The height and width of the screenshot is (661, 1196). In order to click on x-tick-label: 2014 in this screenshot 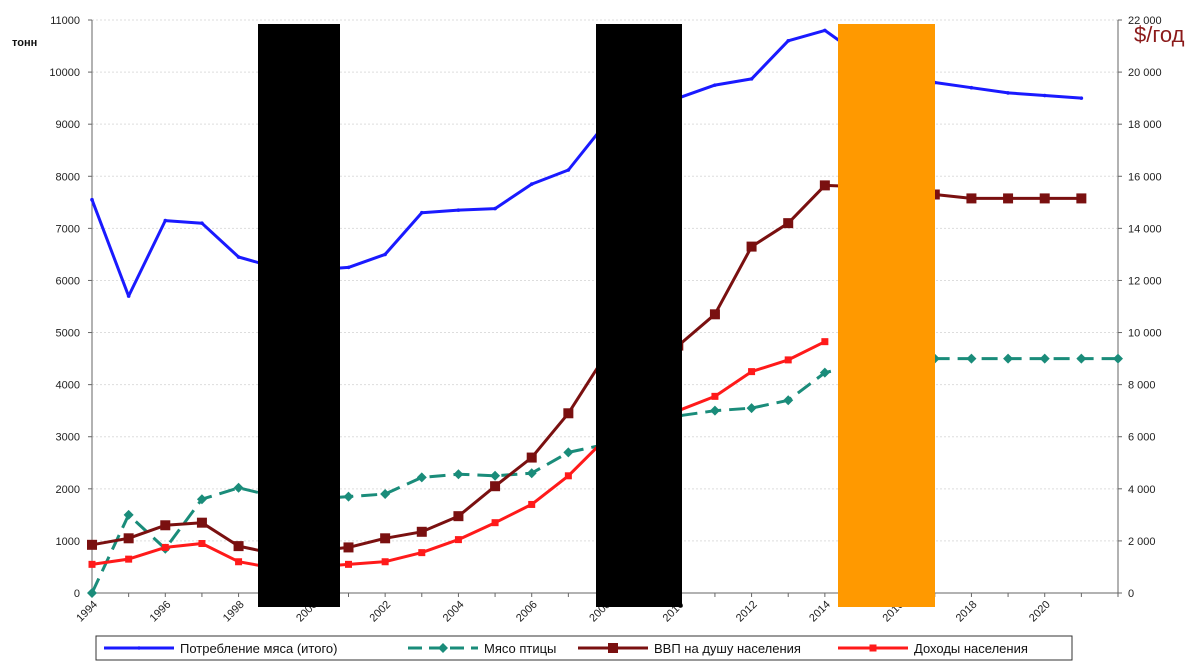, I will do `click(820, 612)`.